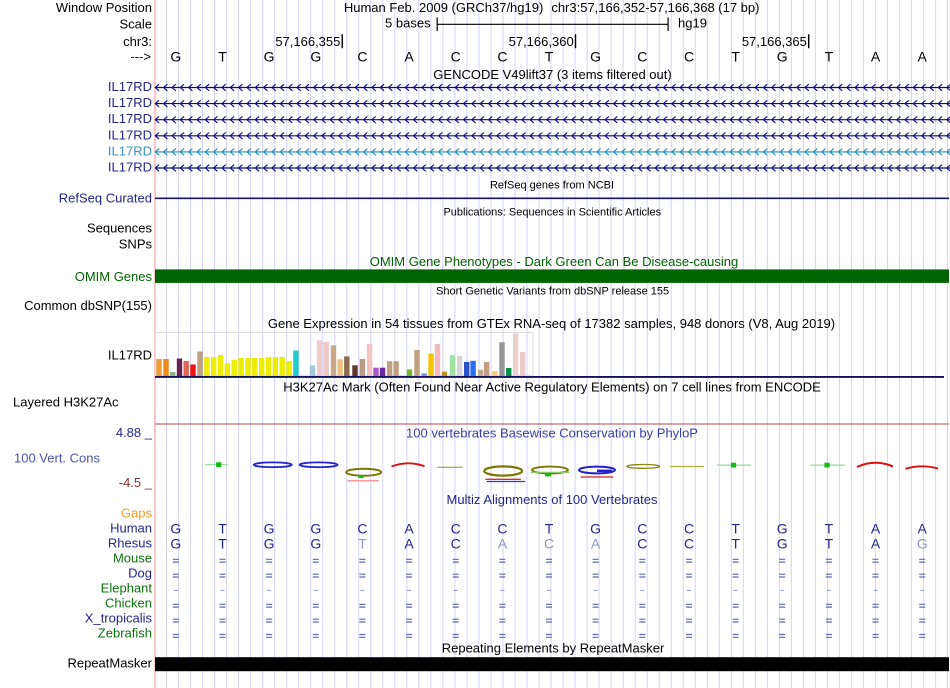 Image resolution: width=950 pixels, height=688 pixels. Describe the element at coordinates (137, 41) in the screenshot. I see `svg-text: chr3:` at that location.